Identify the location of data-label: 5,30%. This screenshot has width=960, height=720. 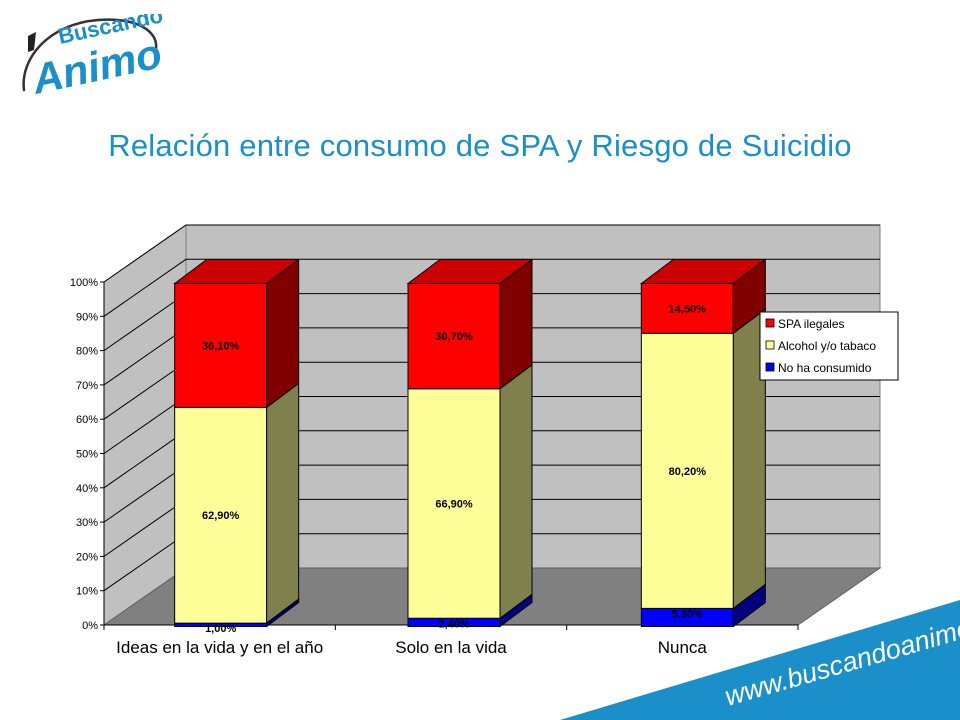
(687, 614).